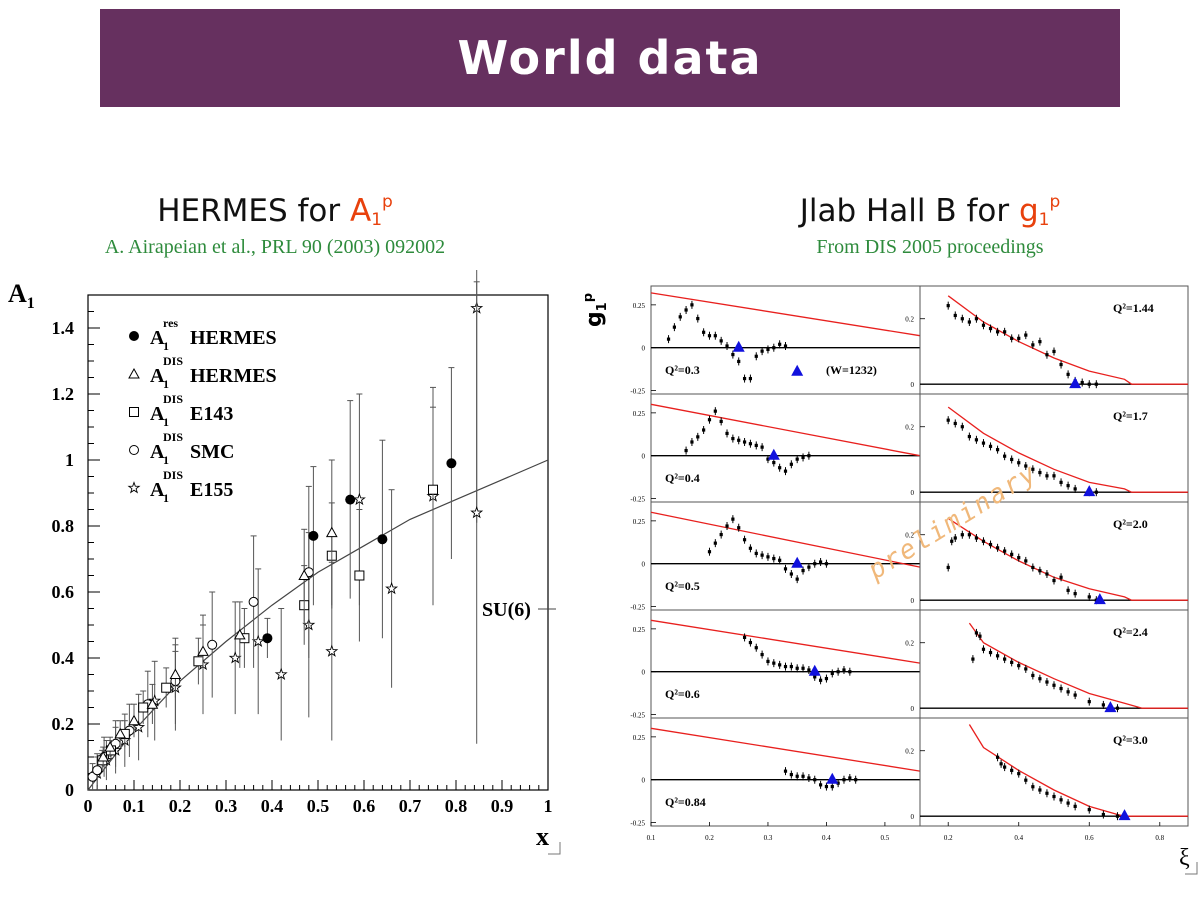 The height and width of the screenshot is (912, 1200). What do you see at coordinates (775, 448) in the screenshot?
I see `panel: 0.25 0 -0.25 Q²=0.4` at bounding box center [775, 448].